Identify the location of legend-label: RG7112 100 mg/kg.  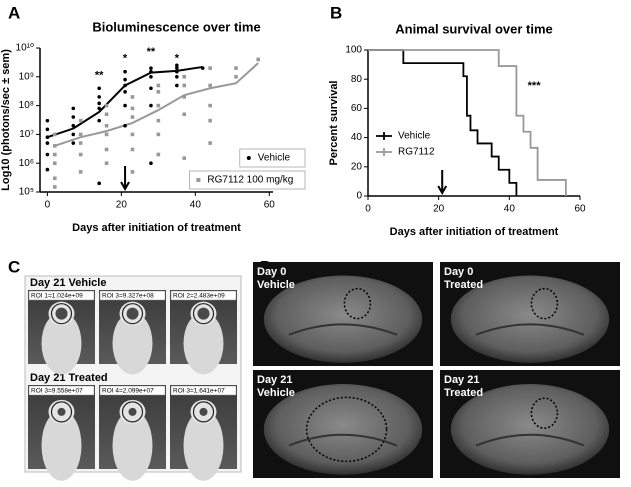
(250, 180).